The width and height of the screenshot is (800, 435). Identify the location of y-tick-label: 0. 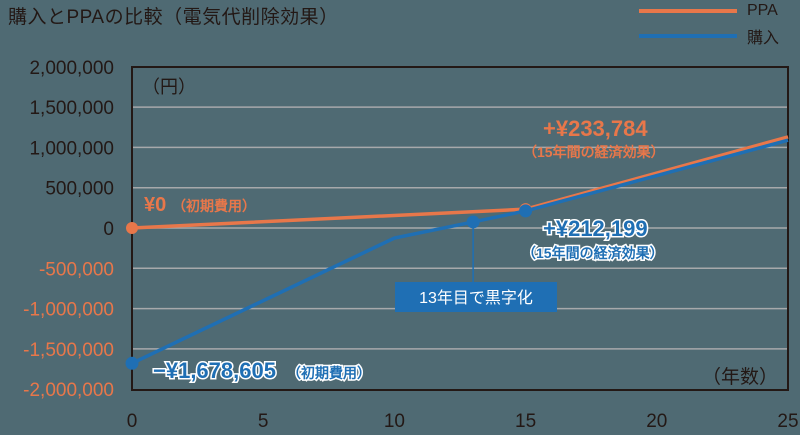
(108, 229).